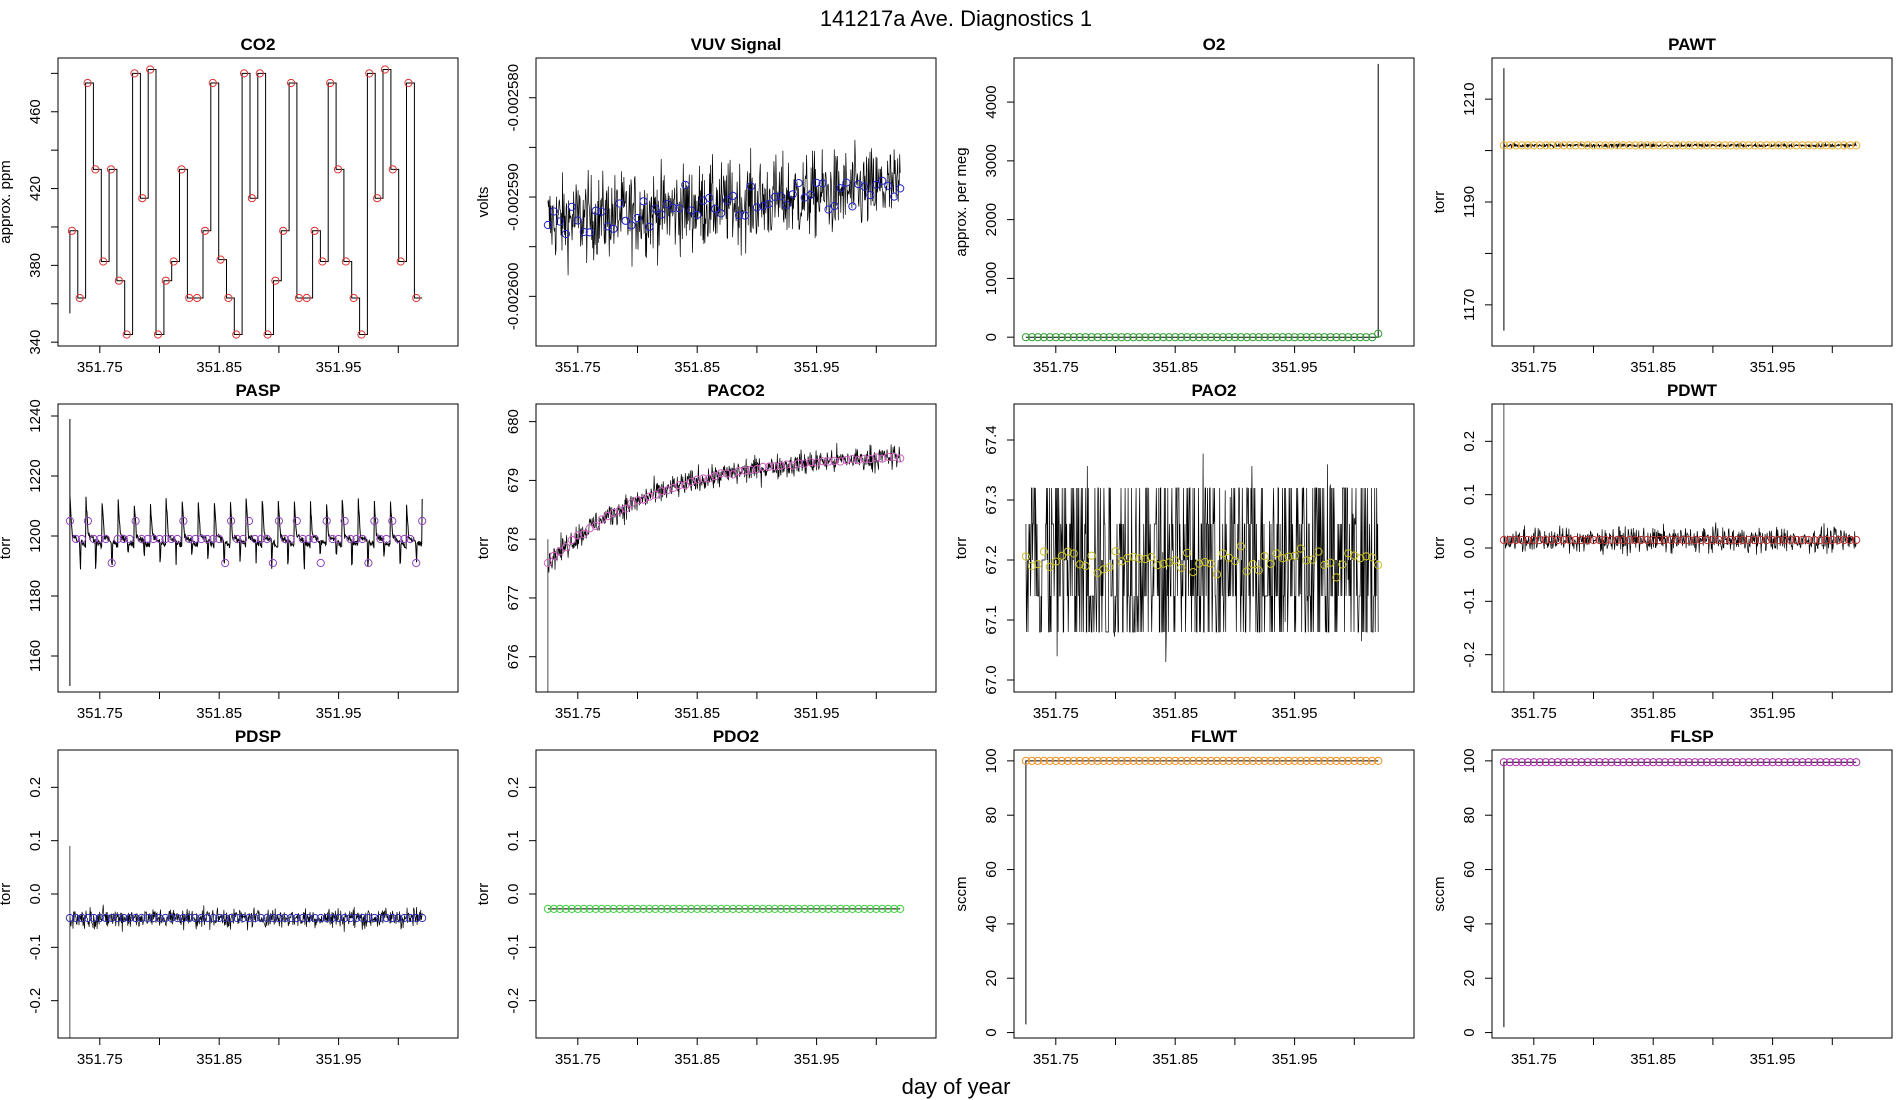 This screenshot has height=1100, width=1900. Describe the element at coordinates (991, 278) in the screenshot. I see `y-tick-label: 1000` at that location.